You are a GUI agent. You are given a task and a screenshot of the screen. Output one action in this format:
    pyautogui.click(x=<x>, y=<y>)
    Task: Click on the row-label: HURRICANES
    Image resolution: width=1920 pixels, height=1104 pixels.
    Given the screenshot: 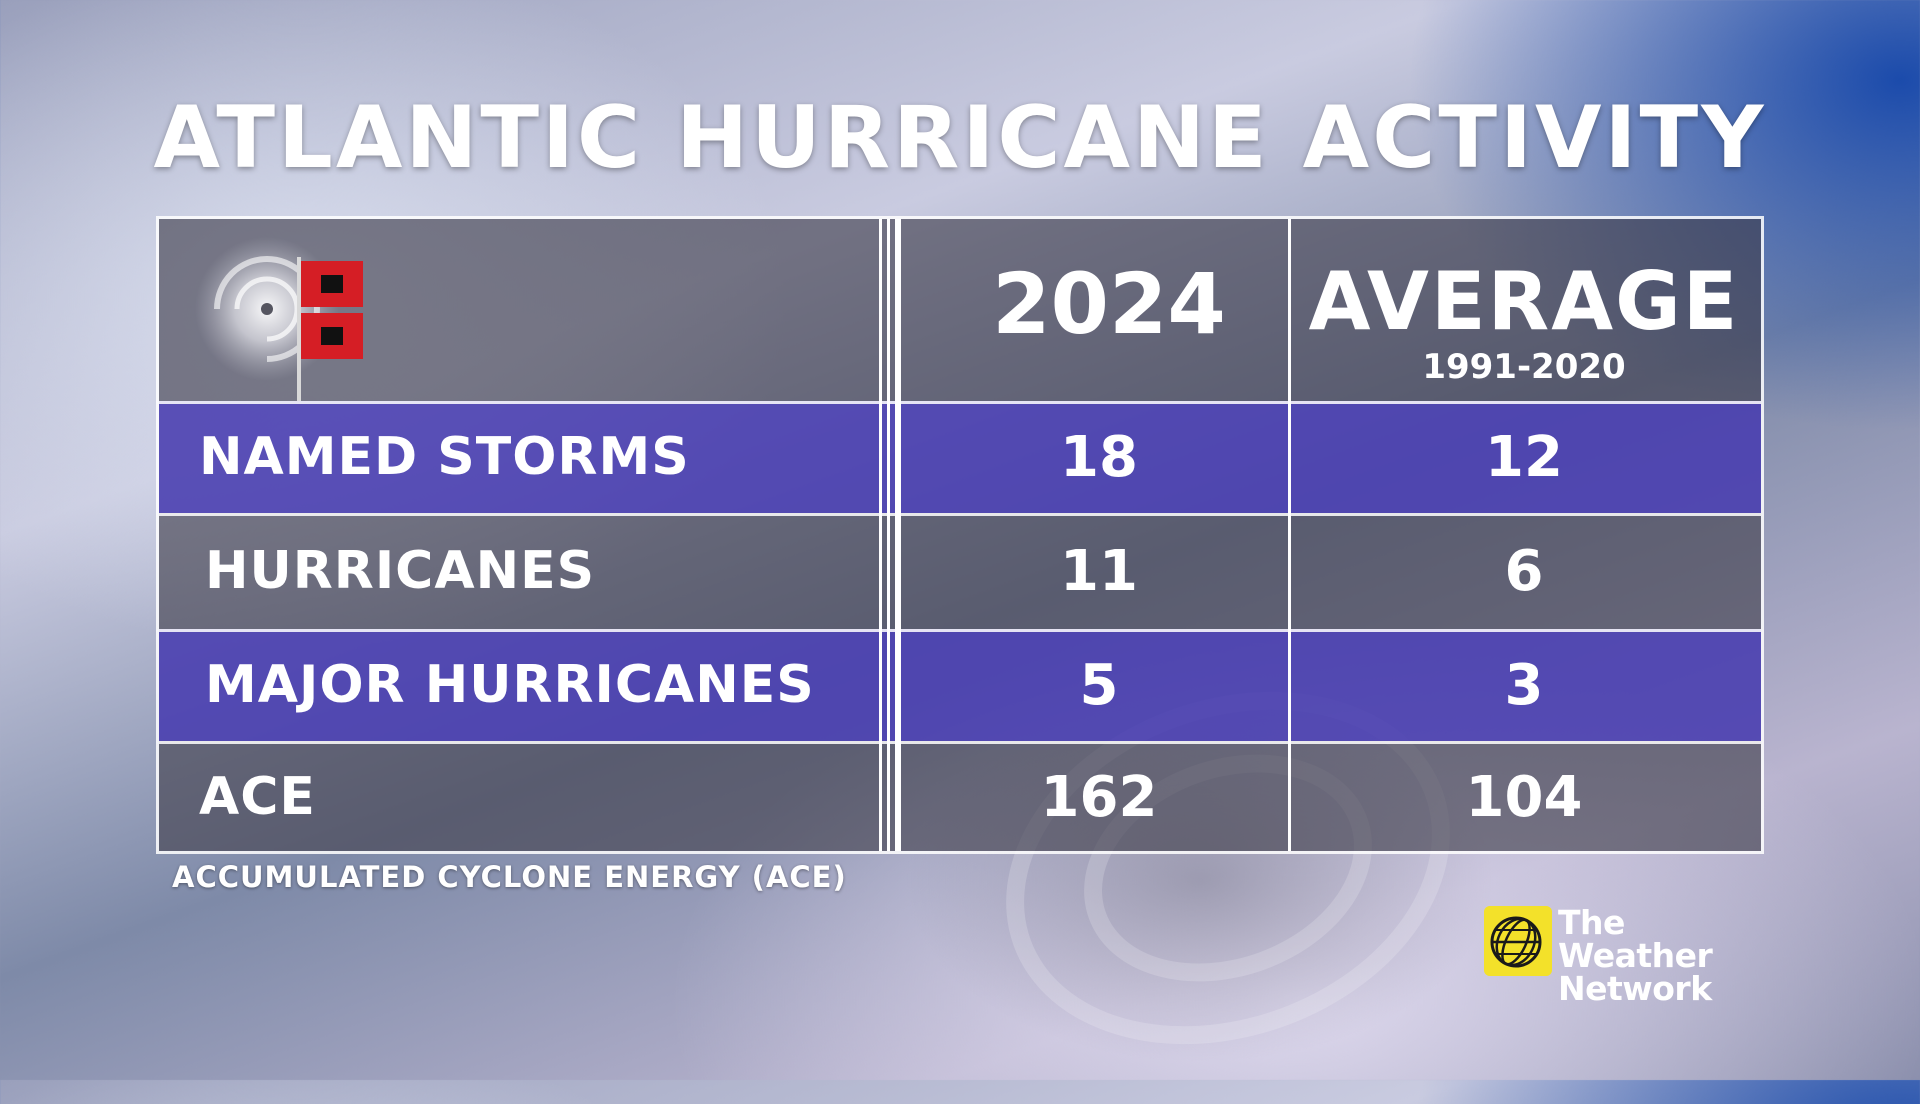 What is the action you would take?
    pyautogui.click(x=400, y=571)
    